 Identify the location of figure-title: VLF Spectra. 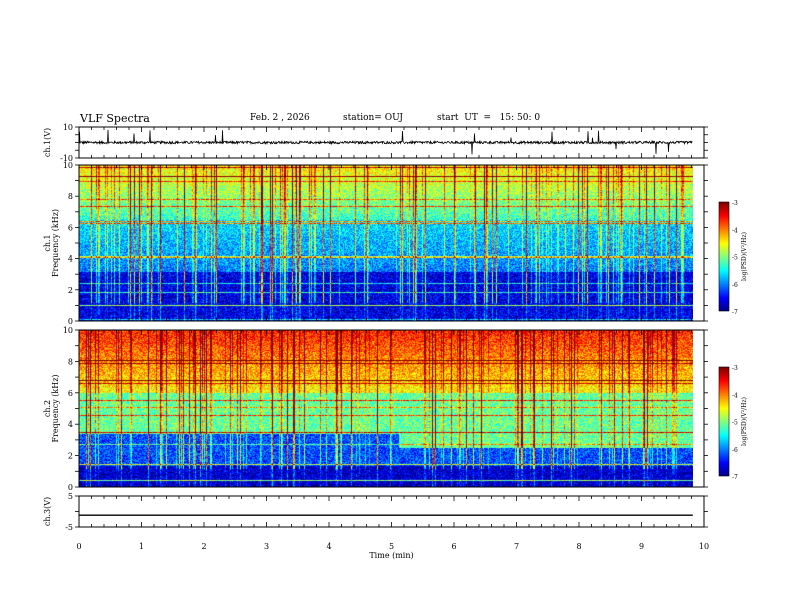
(115, 118).